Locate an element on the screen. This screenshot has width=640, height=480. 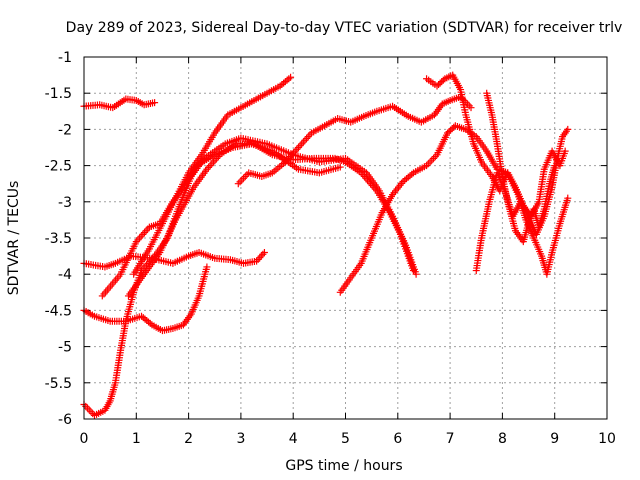
y-tick-label: -4 is located at coordinates (65, 275).